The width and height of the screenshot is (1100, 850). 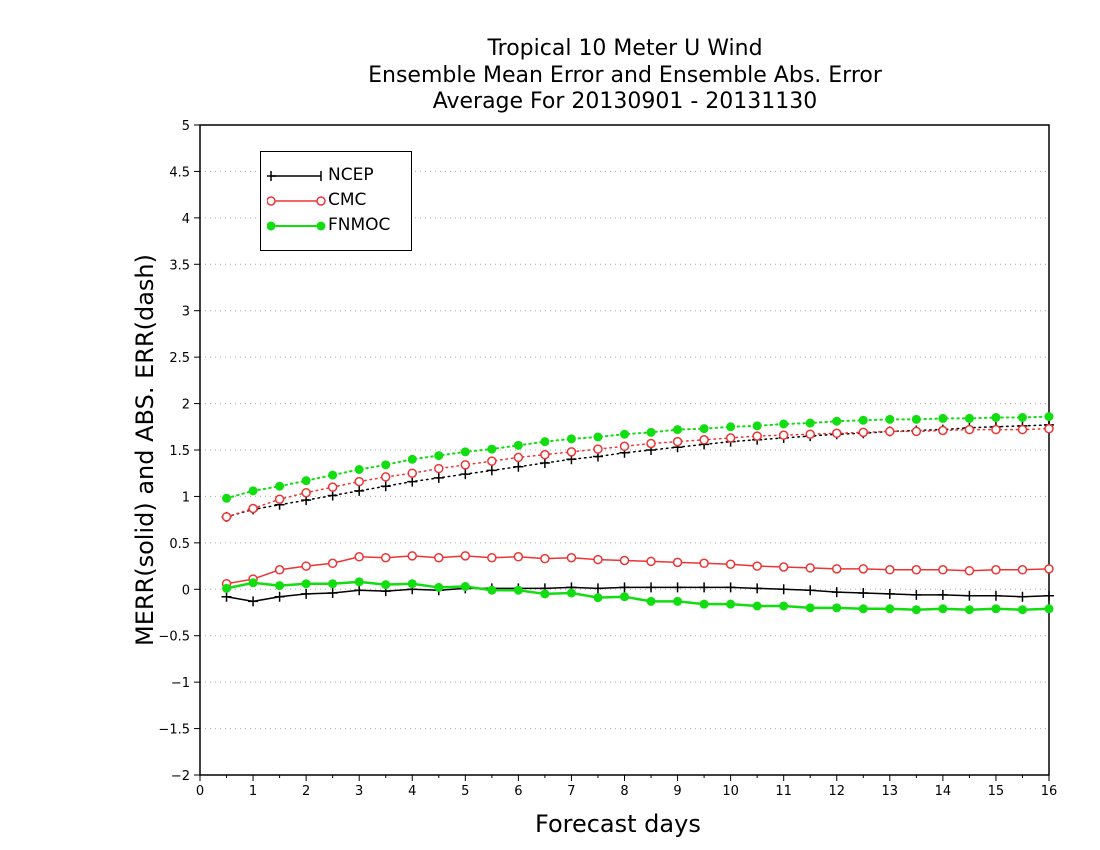 What do you see at coordinates (783, 791) in the screenshot?
I see `x-tick-label: 11` at bounding box center [783, 791].